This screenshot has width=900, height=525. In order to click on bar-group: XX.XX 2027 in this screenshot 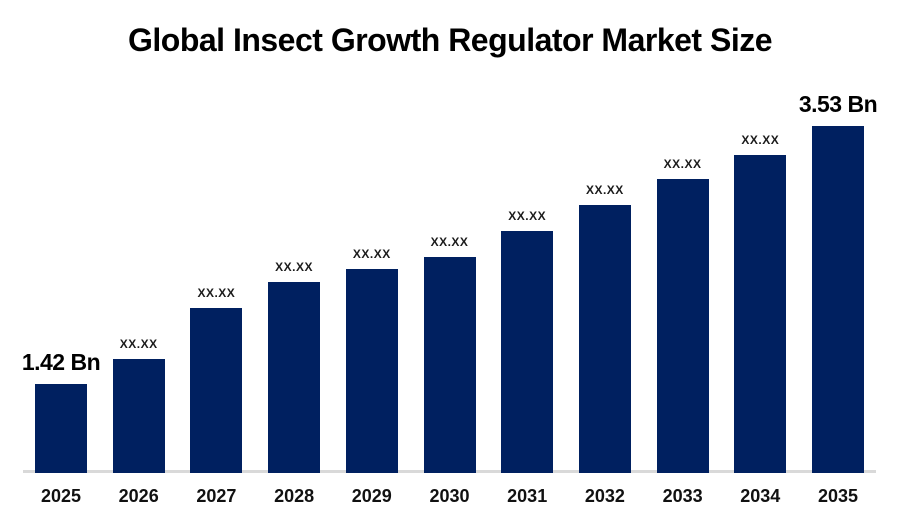, I will do `click(216, 262)`.